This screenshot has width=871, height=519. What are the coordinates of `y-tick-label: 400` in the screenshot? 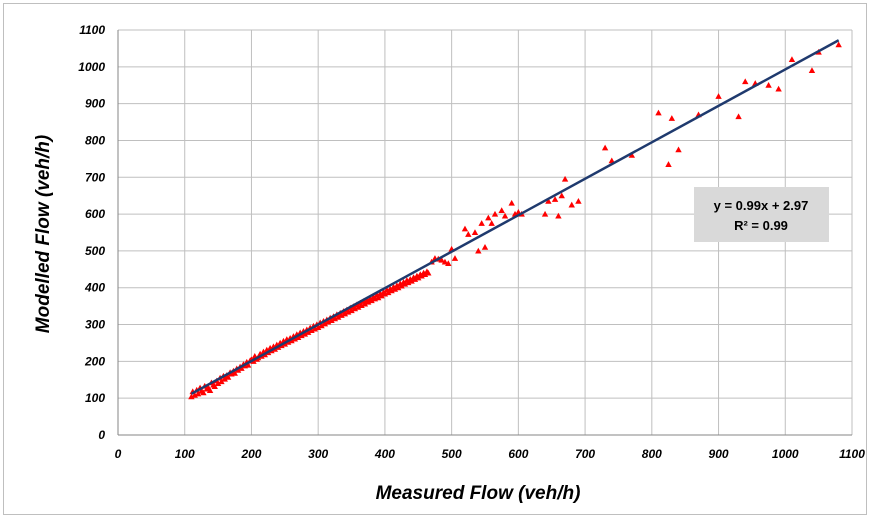 It's located at (94, 288).